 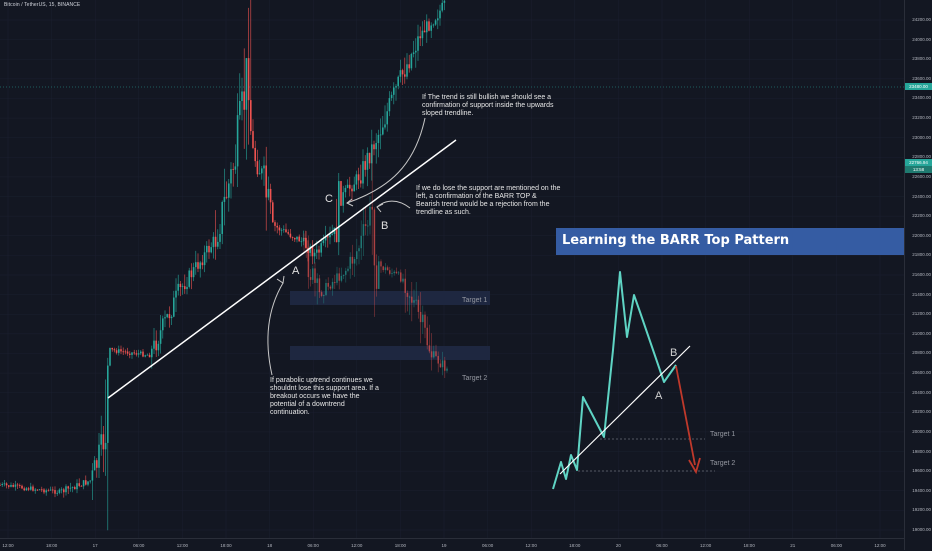 I want to click on time-tick: 20, so click(x=618, y=545).